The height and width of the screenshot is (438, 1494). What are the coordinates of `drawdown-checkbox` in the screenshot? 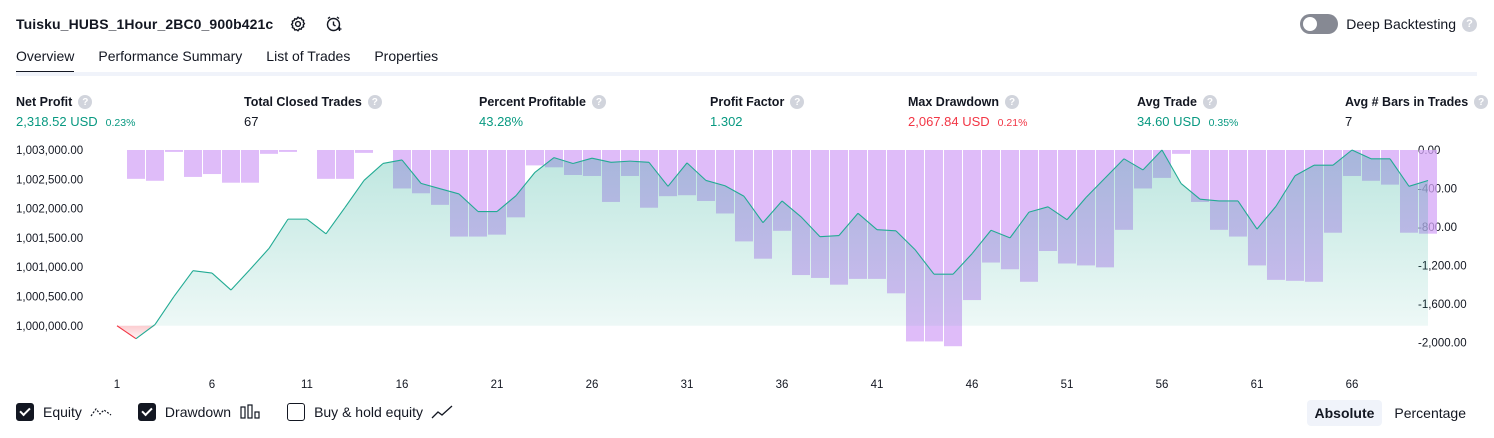 It's located at (146, 412).